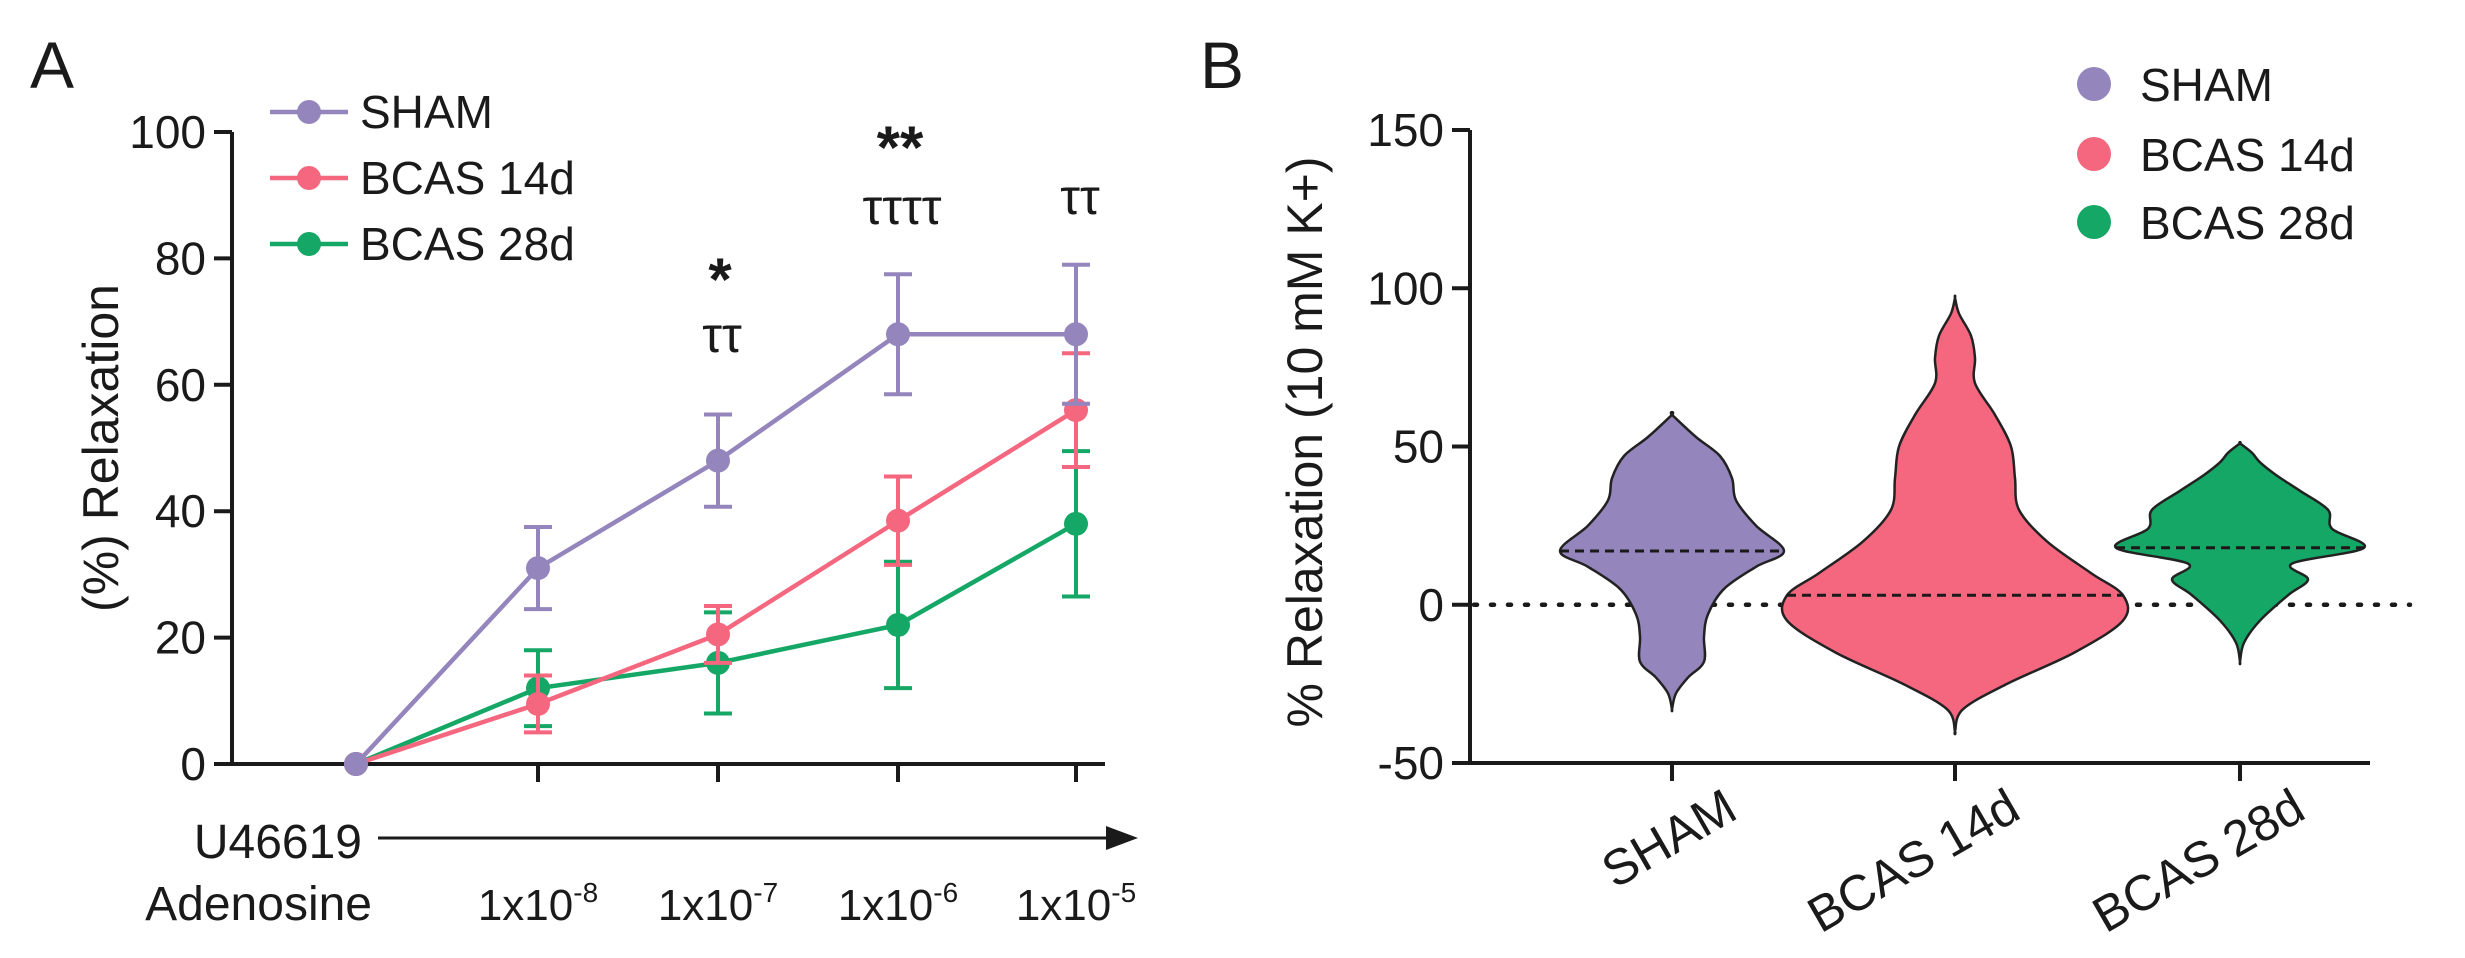 This screenshot has width=2465, height=958. Describe the element at coordinates (1076, 903) in the screenshot. I see `x-tick-label: 1x10⁻⁵` at that location.